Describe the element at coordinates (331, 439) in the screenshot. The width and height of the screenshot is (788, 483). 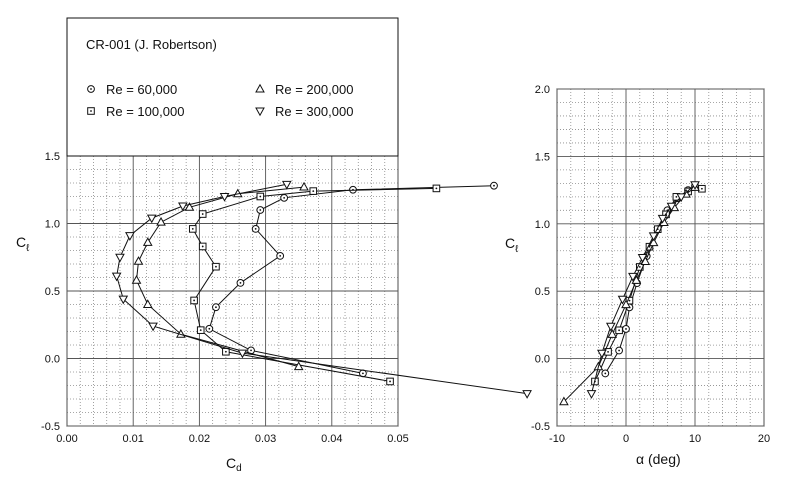
I see `left-x-tick-label: 0.04` at that location.